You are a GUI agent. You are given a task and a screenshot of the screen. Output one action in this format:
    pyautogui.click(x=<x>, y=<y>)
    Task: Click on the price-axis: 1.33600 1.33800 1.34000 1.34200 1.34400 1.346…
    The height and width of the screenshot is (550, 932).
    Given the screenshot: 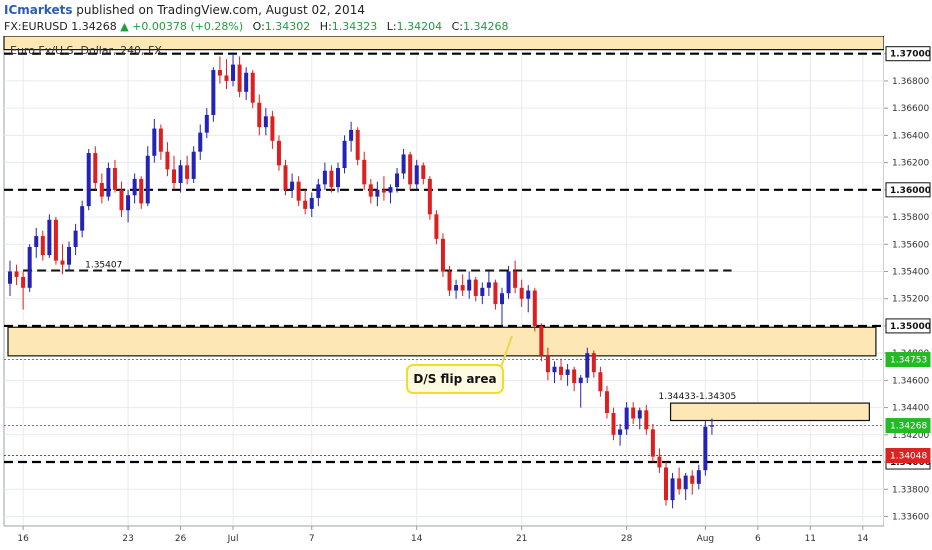 What is the action you would take?
    pyautogui.click(x=908, y=281)
    